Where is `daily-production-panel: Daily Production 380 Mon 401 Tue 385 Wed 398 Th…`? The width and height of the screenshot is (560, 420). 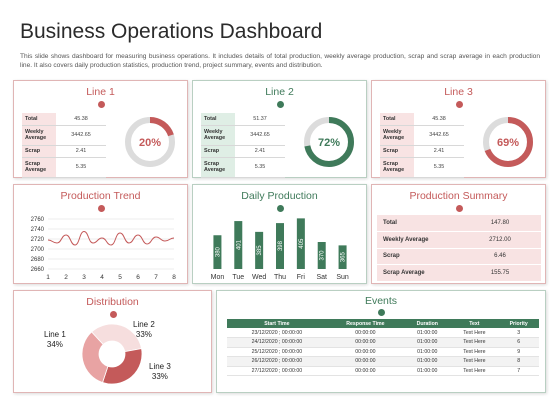 daily-production-panel: Daily Production 380 Mon 401 Tue 385 Wed 398 Th… is located at coordinates (279, 234).